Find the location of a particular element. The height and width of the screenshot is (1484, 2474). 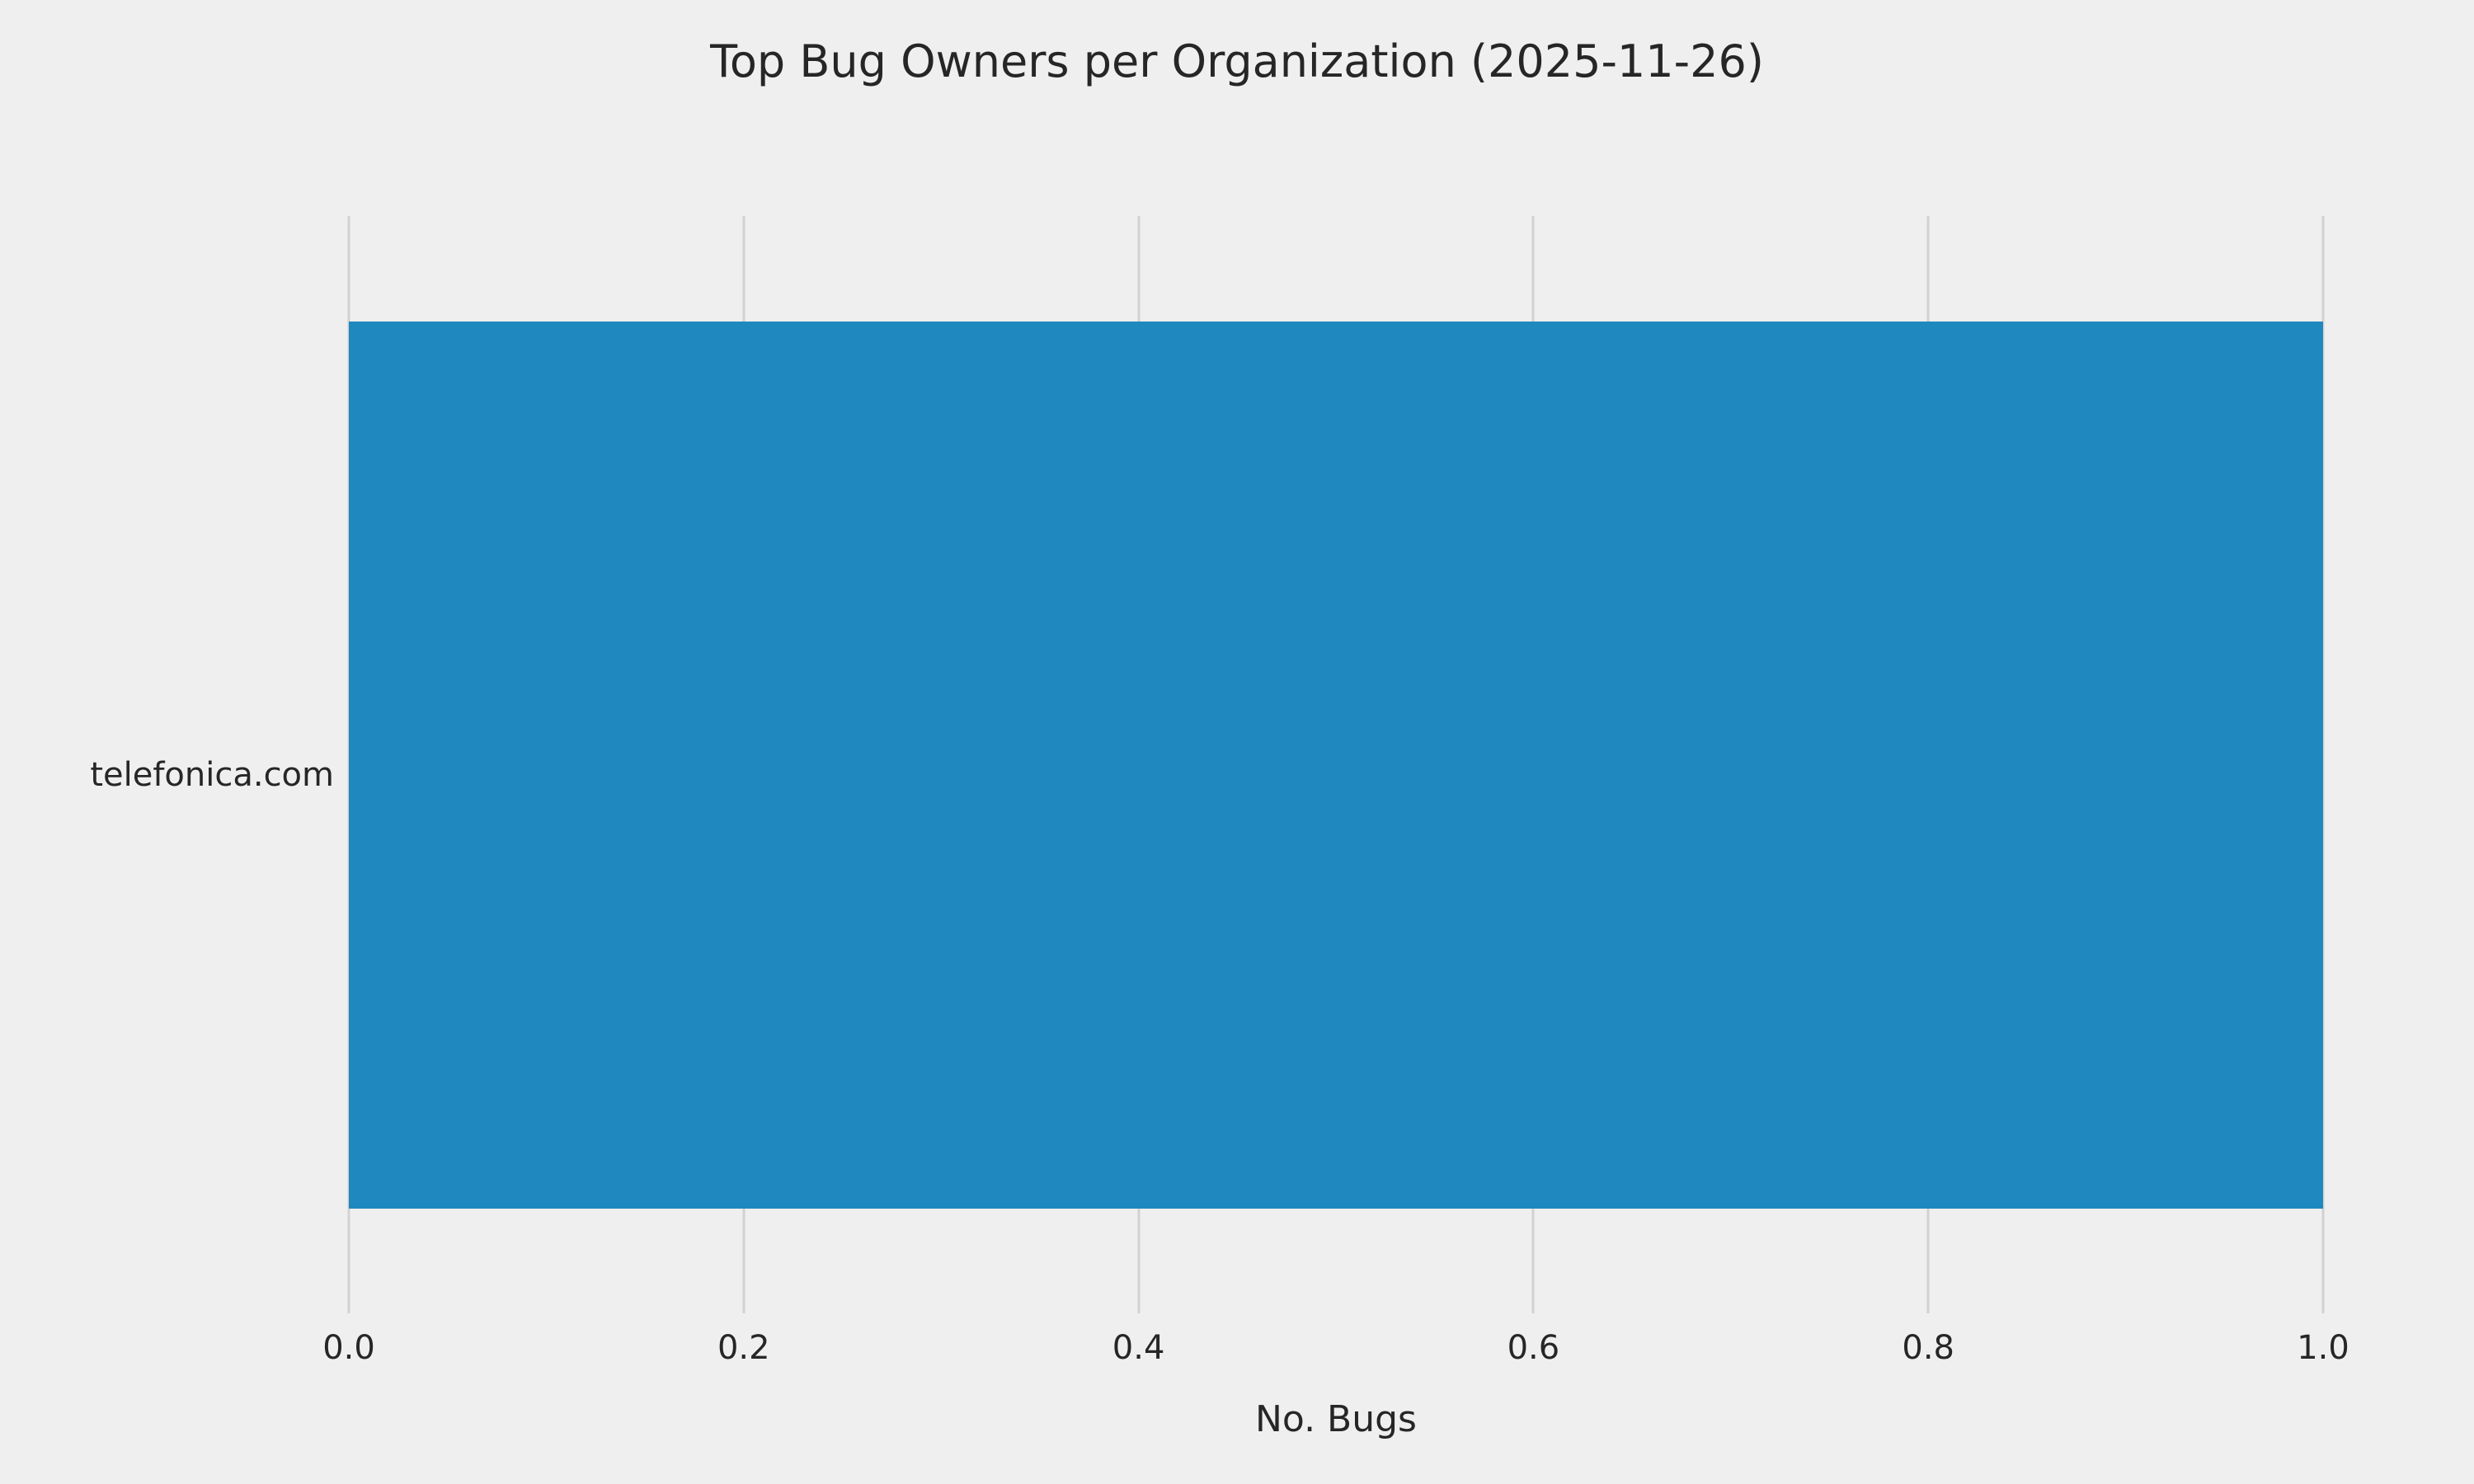

x-axis-tick-label-0.8: 0.8 is located at coordinates (1928, 1348).